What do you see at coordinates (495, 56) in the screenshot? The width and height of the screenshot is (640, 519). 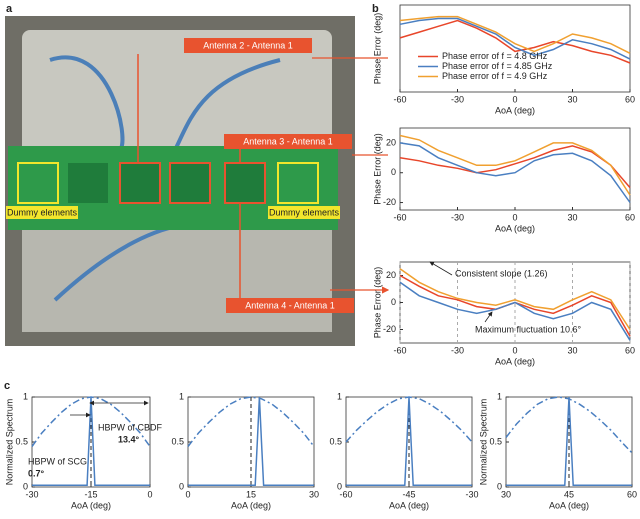 I see `legend-label: Phase error of f = 4.8 GHz` at bounding box center [495, 56].